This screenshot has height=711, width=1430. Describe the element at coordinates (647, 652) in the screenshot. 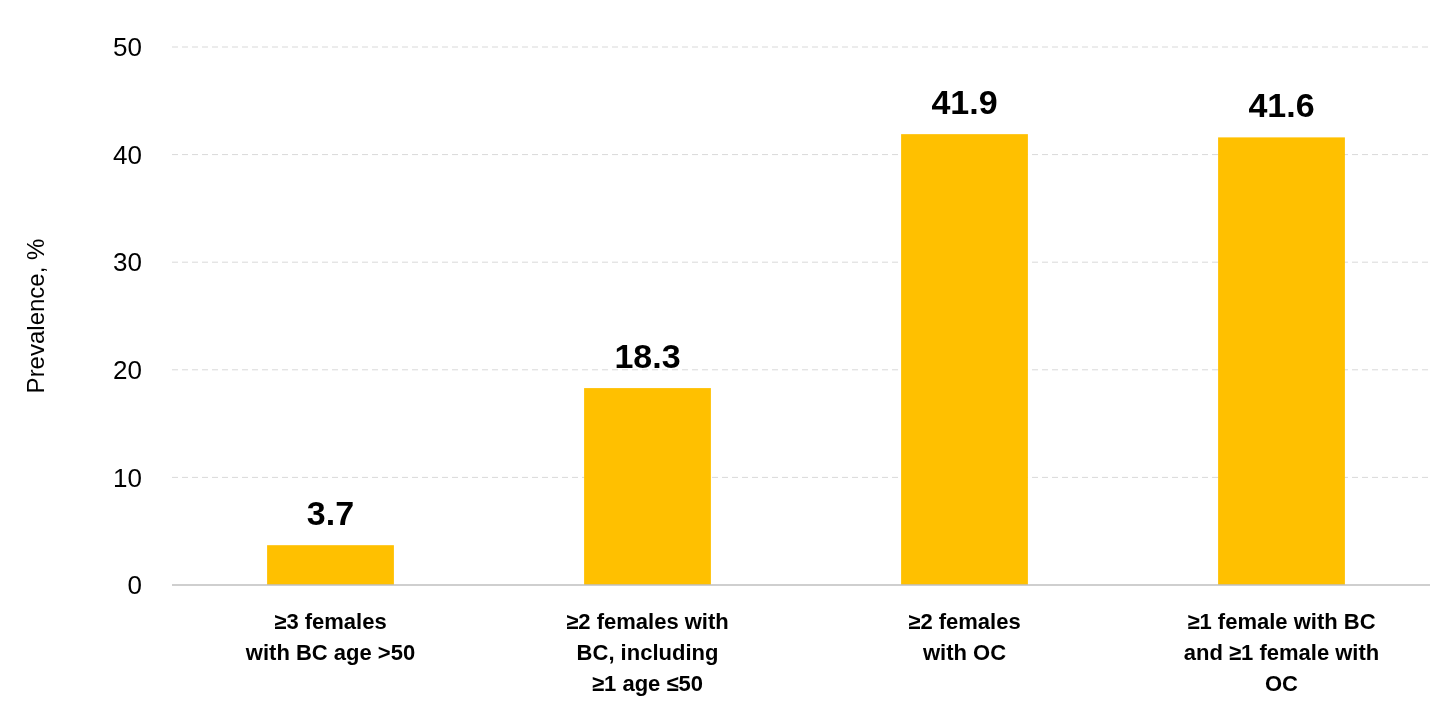

I see `x-tick-label: ≥2 females with BC, including ≥1 age ≤50` at that location.